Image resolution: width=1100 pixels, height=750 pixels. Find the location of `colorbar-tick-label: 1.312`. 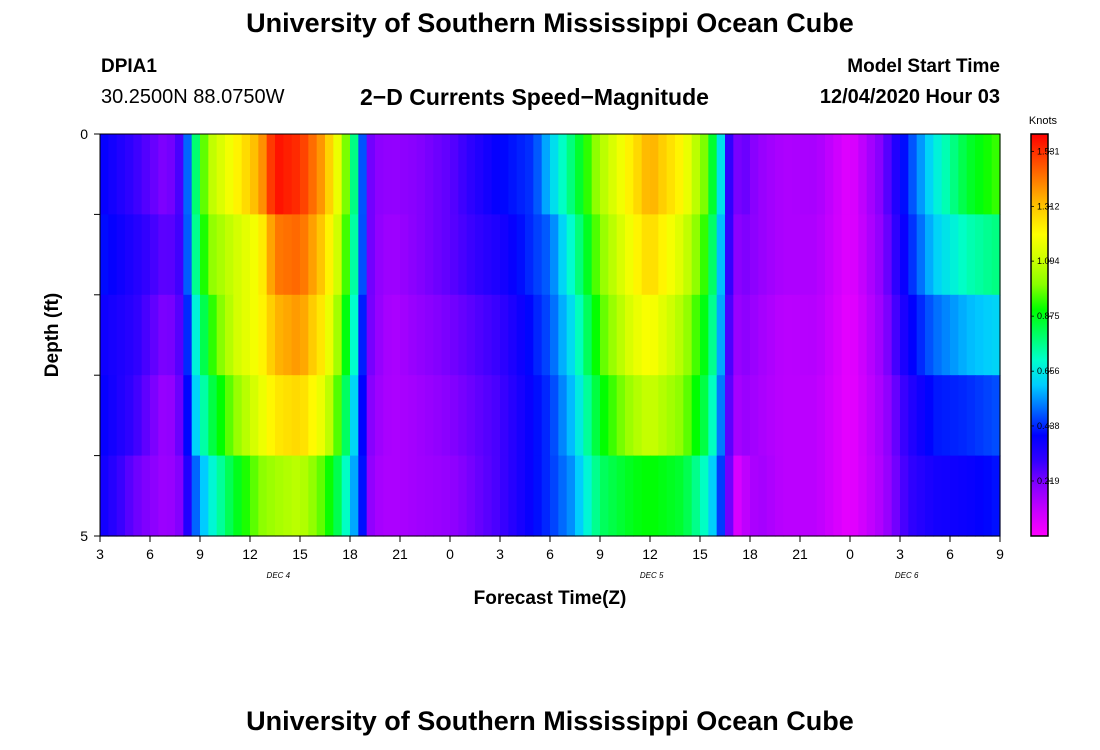

colorbar-tick-label: 1.312 is located at coordinates (1048, 206).